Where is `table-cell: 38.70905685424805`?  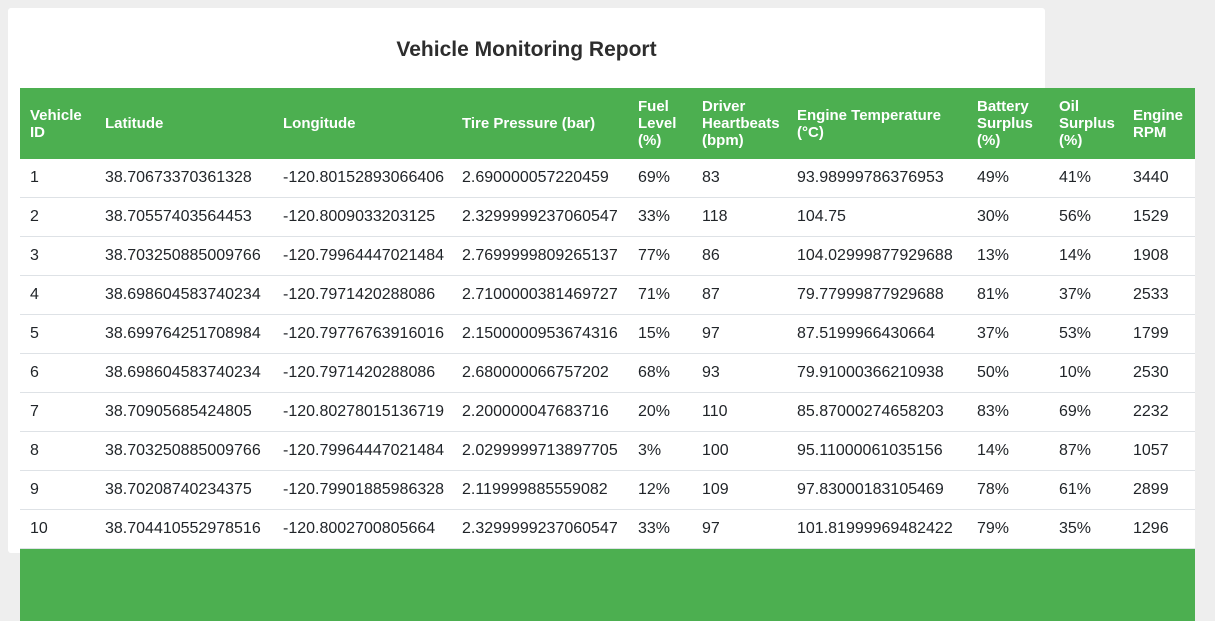
table-cell: 38.70905685424805 is located at coordinates (184, 412).